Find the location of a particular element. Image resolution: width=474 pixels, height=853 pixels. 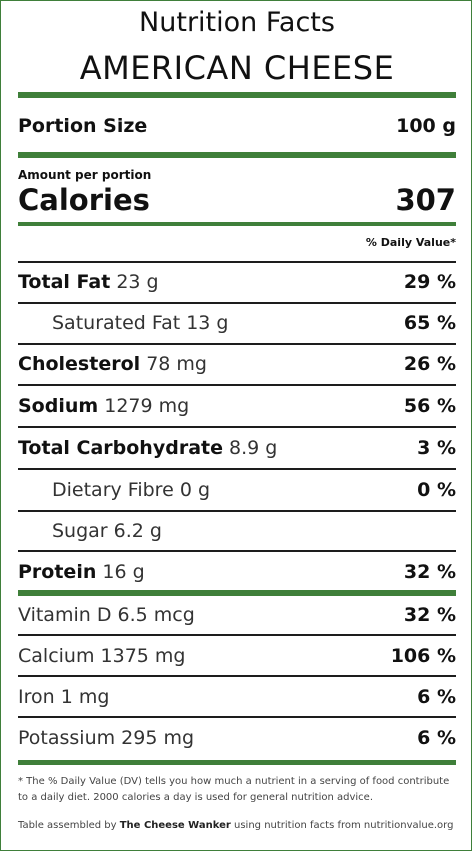

vitamin-amount: 295 mg is located at coordinates (158, 738).